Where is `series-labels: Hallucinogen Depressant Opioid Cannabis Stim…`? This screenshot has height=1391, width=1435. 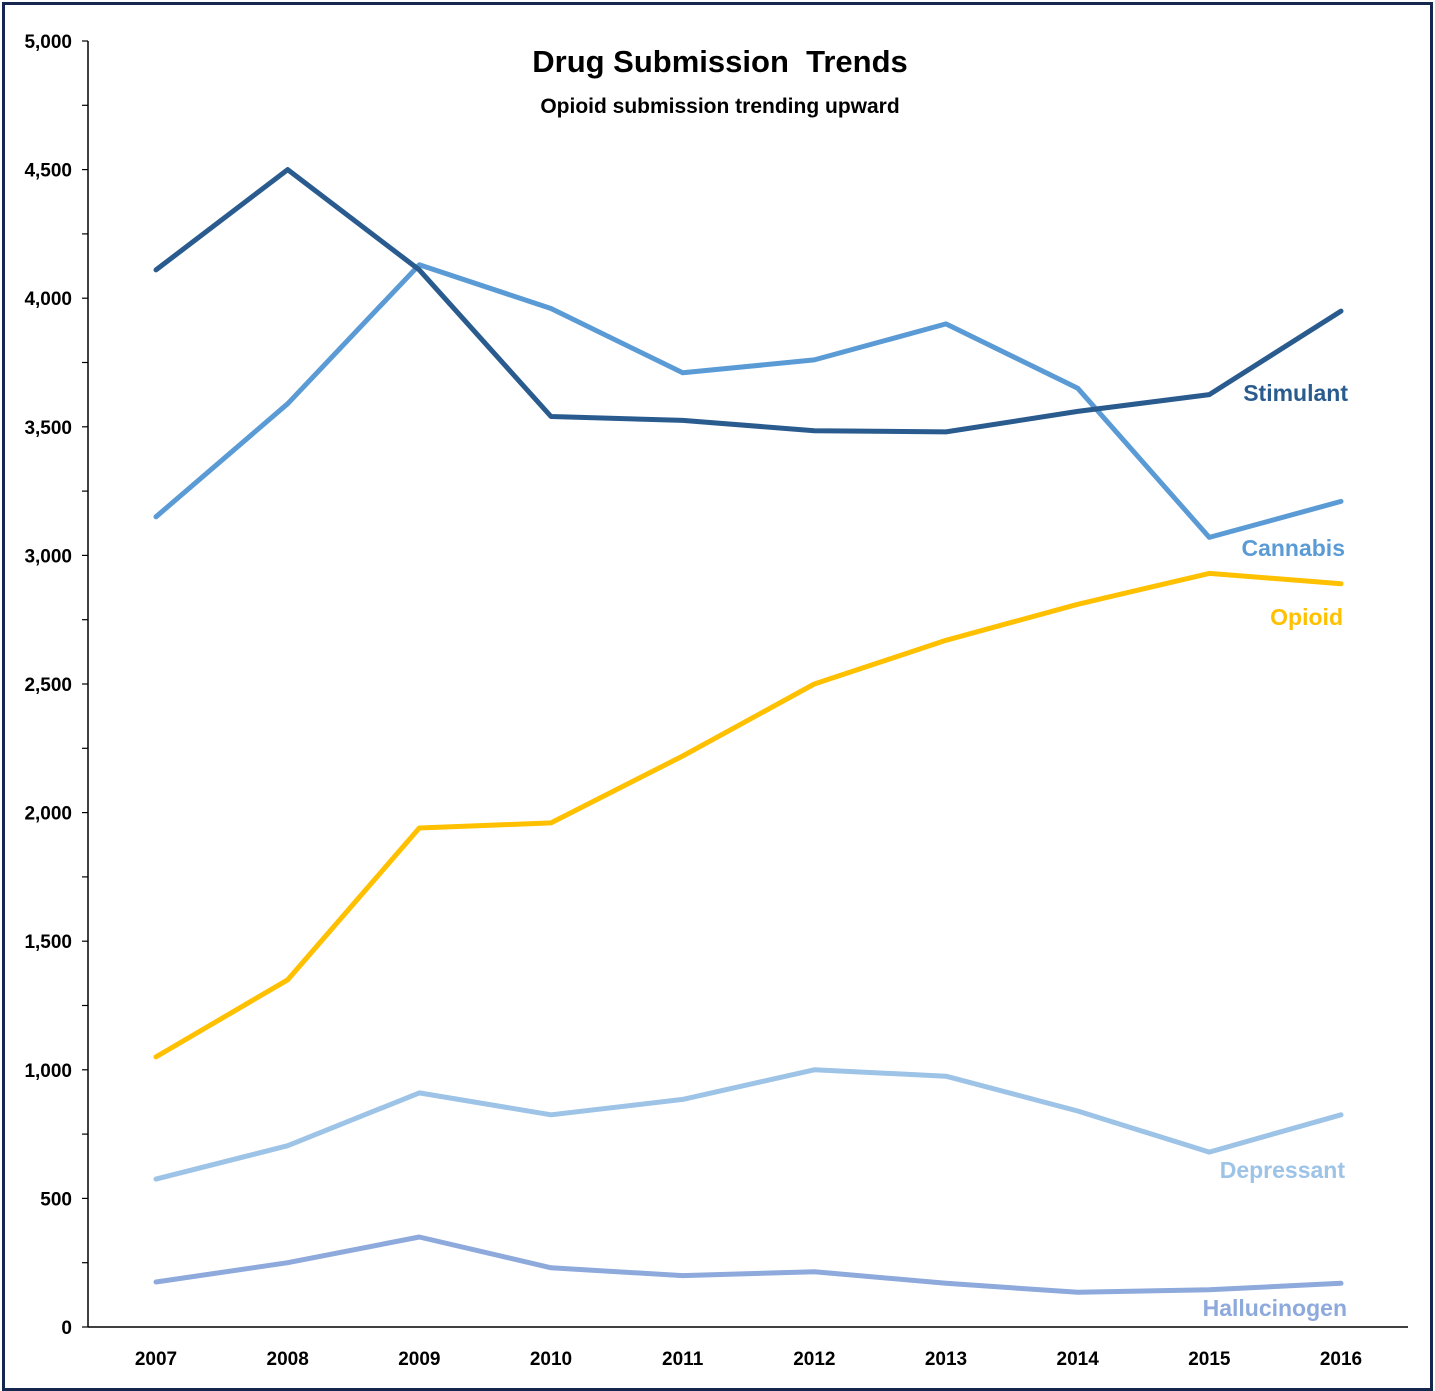 series-labels: Hallucinogen Depressant Opioid Cannabis Stim… is located at coordinates (1276, 850).